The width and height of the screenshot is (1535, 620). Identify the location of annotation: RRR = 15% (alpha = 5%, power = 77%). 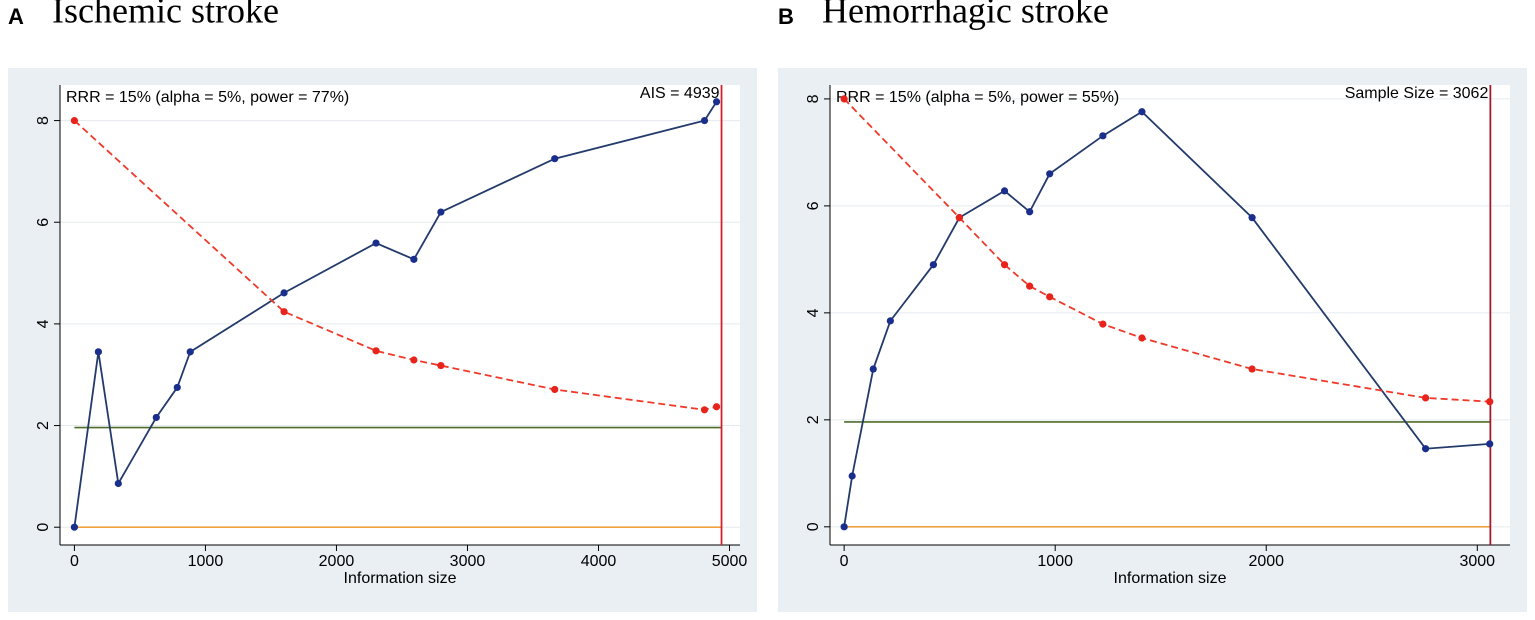
(207, 97).